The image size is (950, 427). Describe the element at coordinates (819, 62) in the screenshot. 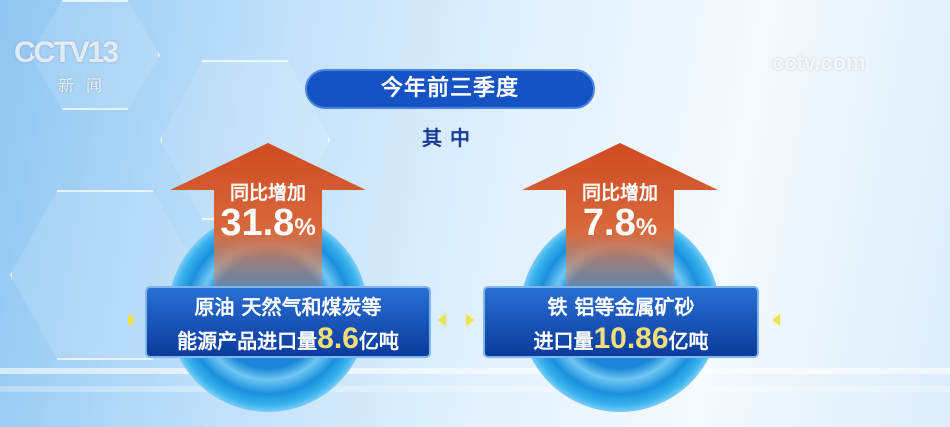

I see `cctv-com-logo: cctv.com` at that location.